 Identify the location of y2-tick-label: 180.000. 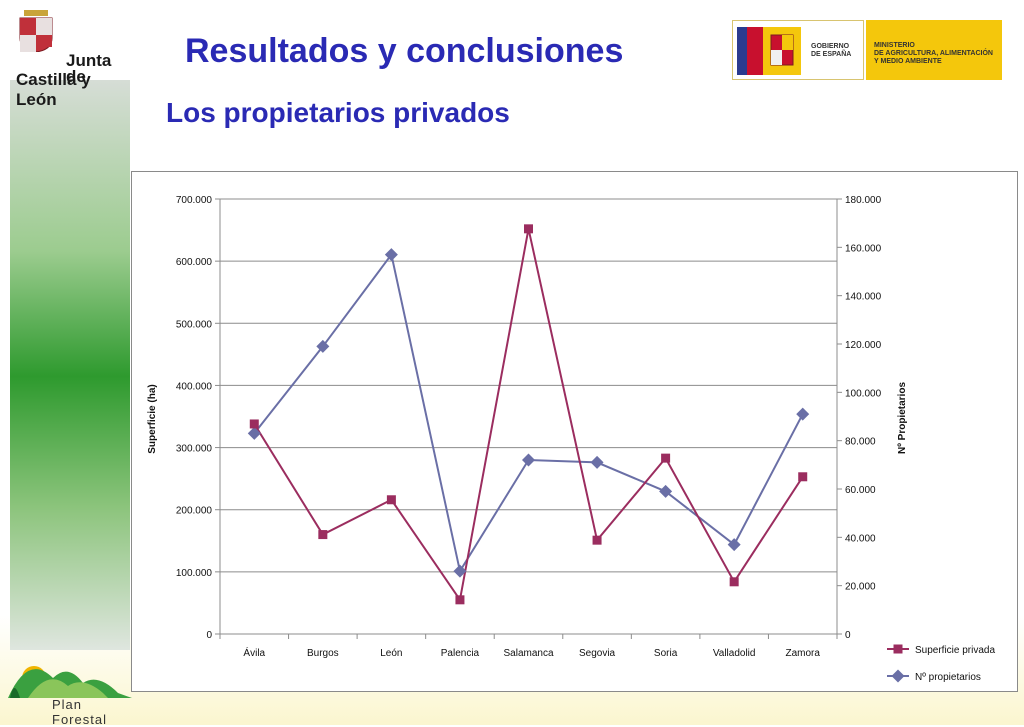
(863, 200).